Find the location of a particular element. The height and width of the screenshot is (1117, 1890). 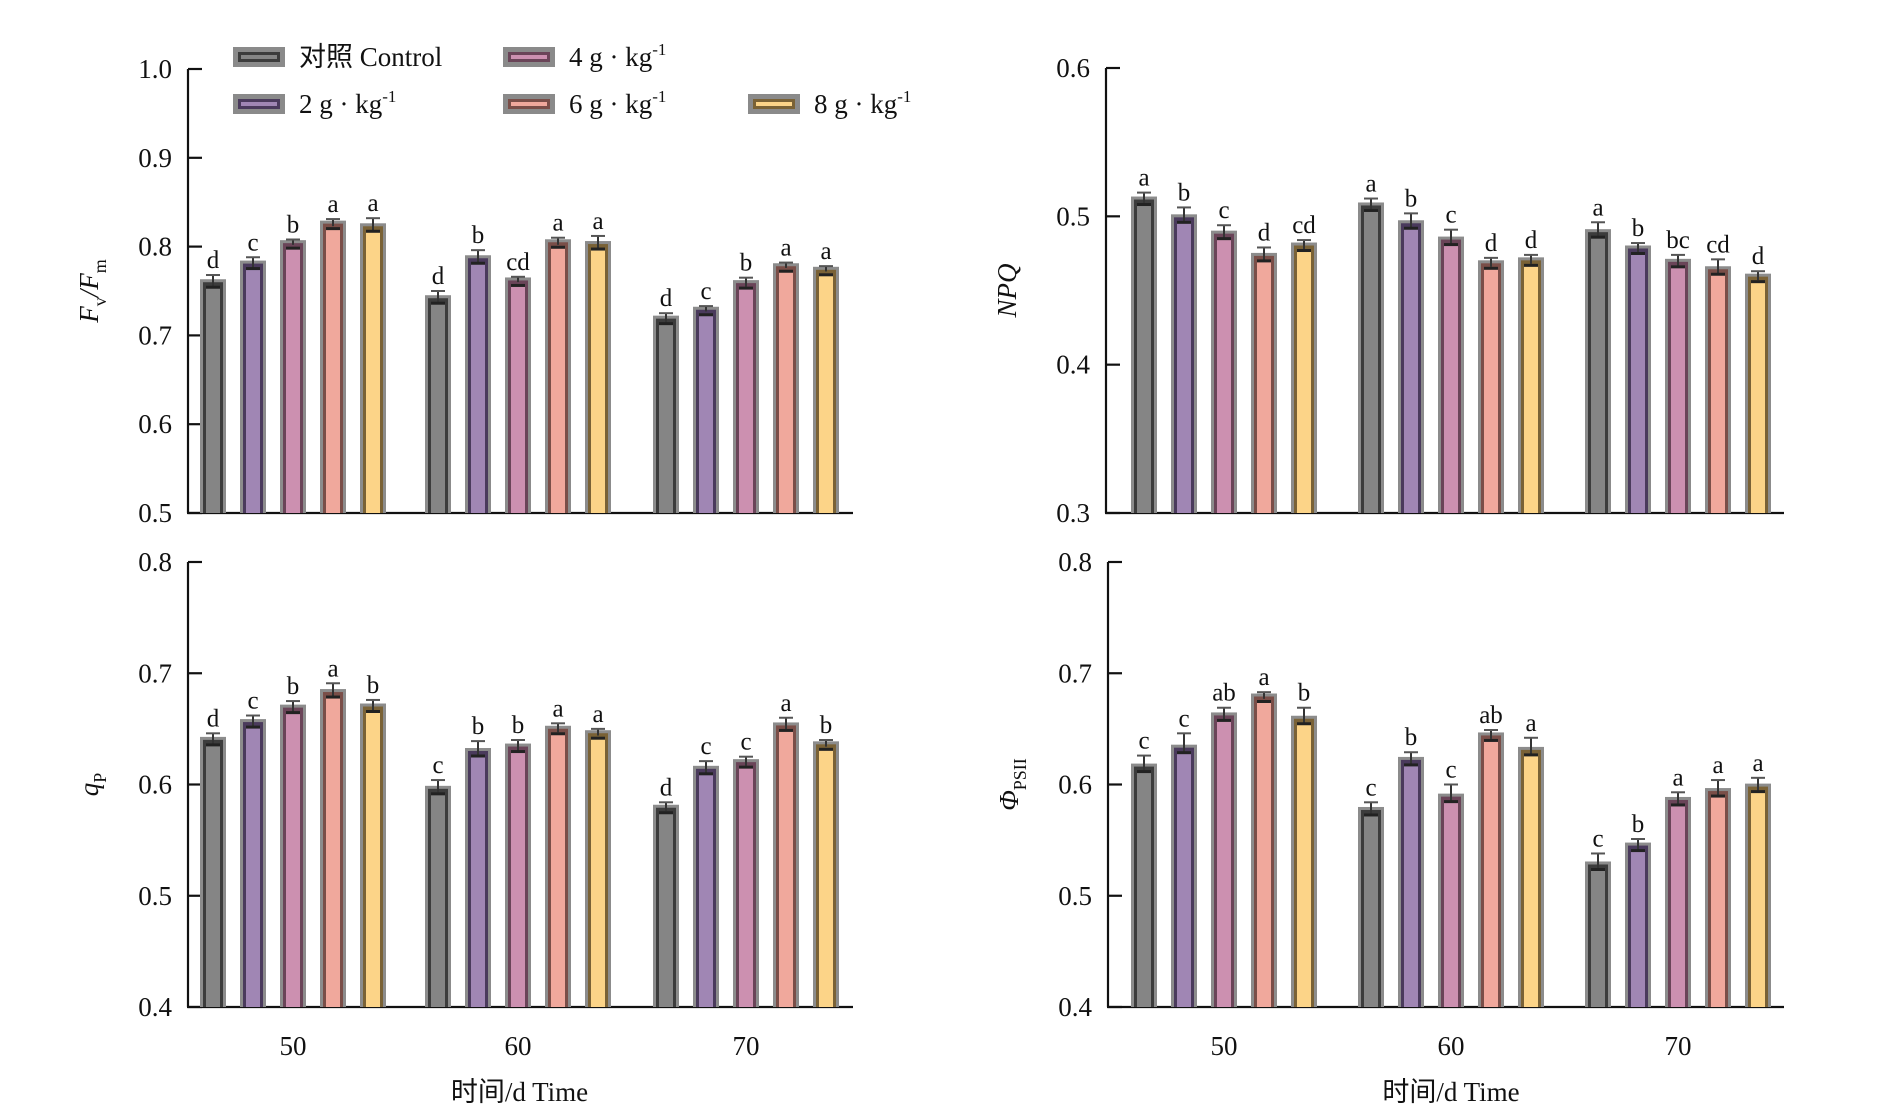

x-tick-label: 50 is located at coordinates (1224, 1046).